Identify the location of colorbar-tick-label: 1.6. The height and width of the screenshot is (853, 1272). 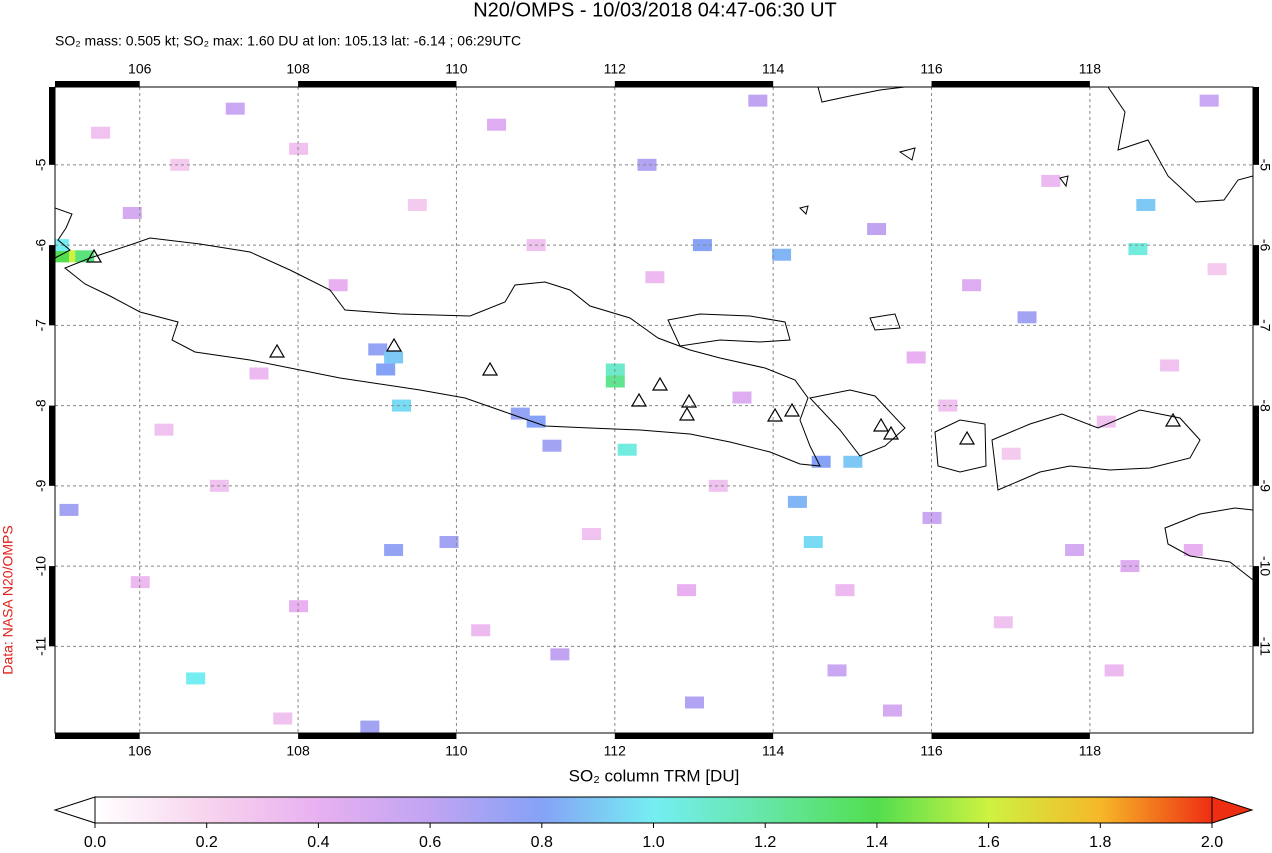
(988, 842).